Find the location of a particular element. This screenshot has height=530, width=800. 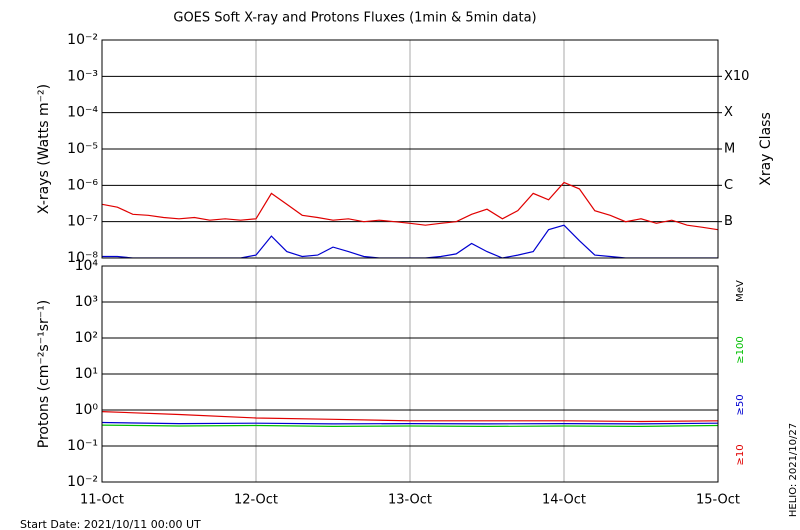

class-label: M is located at coordinates (729, 149).